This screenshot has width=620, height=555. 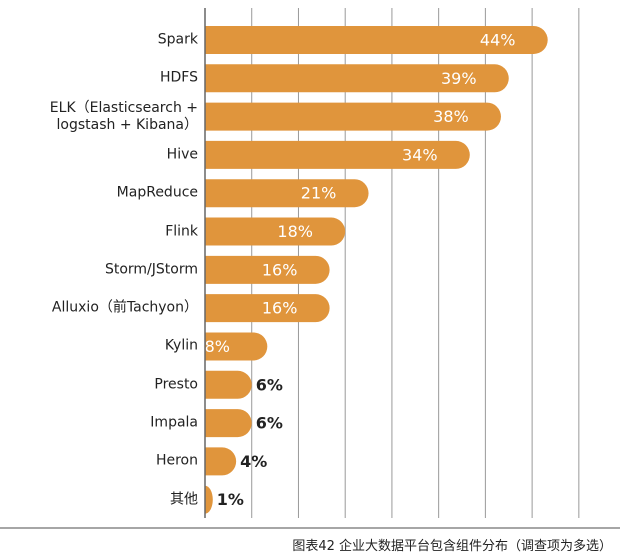 I want to click on value-label: 21%, so click(x=319, y=193).